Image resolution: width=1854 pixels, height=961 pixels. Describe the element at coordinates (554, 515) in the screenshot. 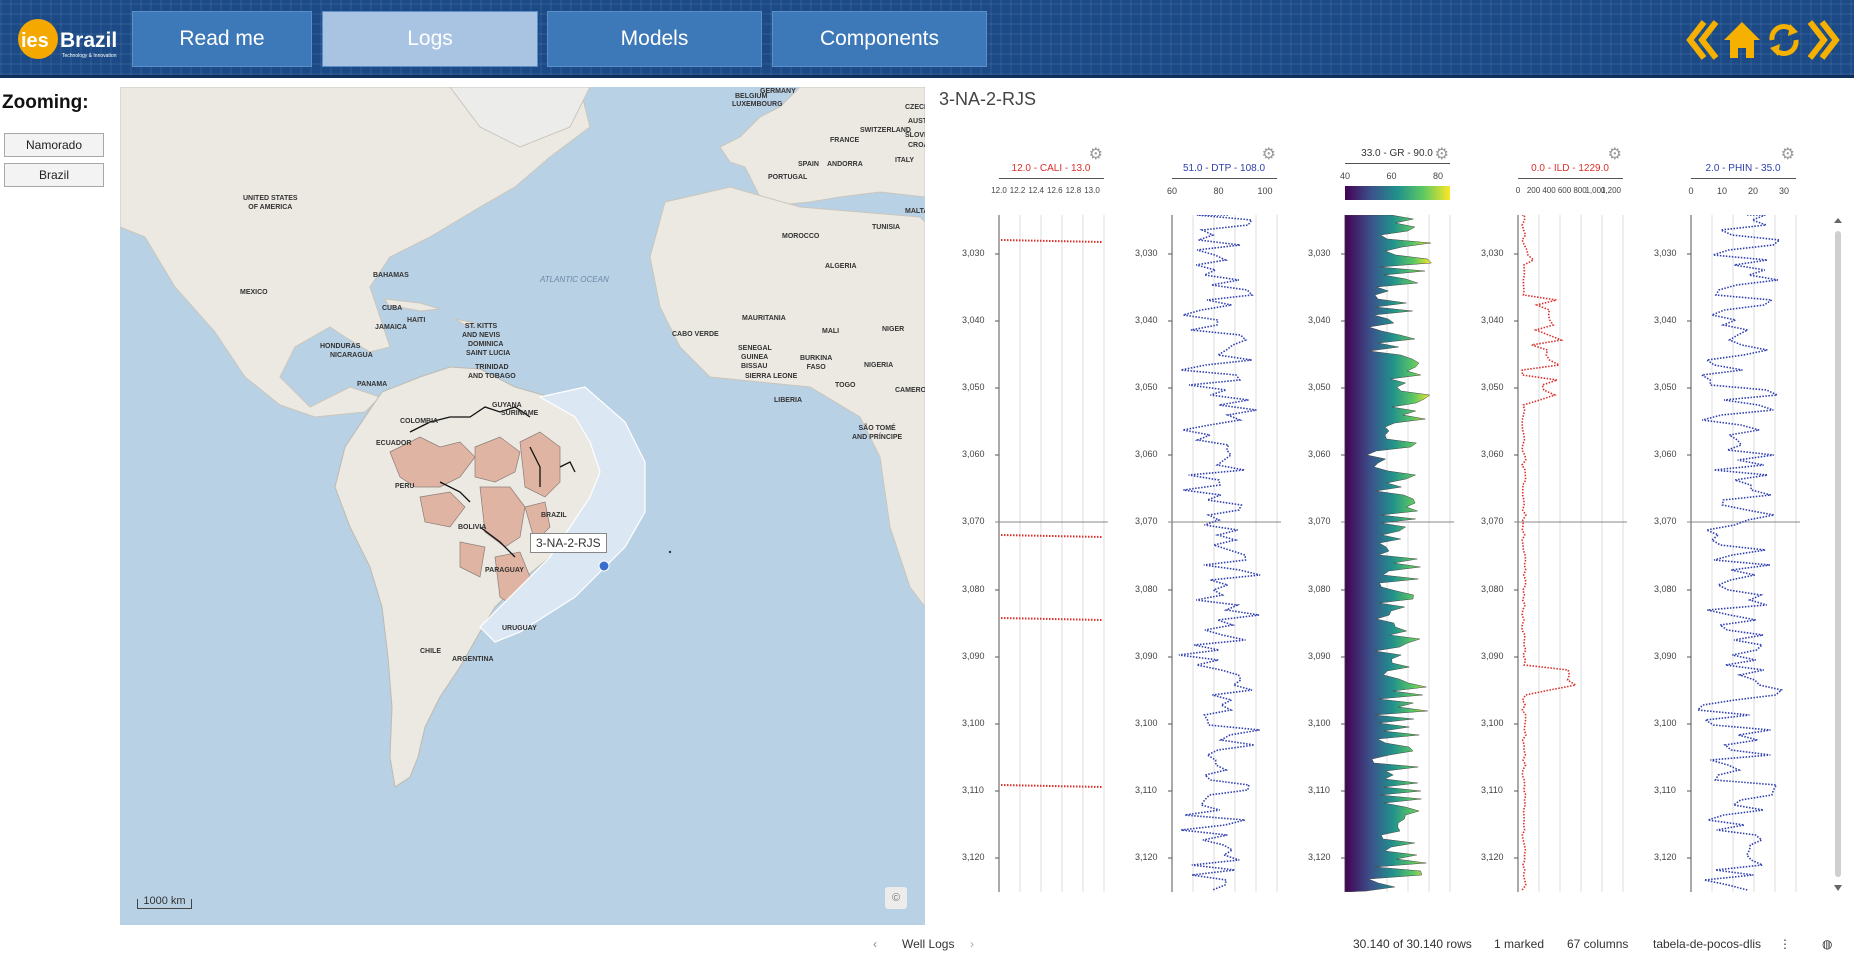

I see `map-label: BRAZIL` at that location.